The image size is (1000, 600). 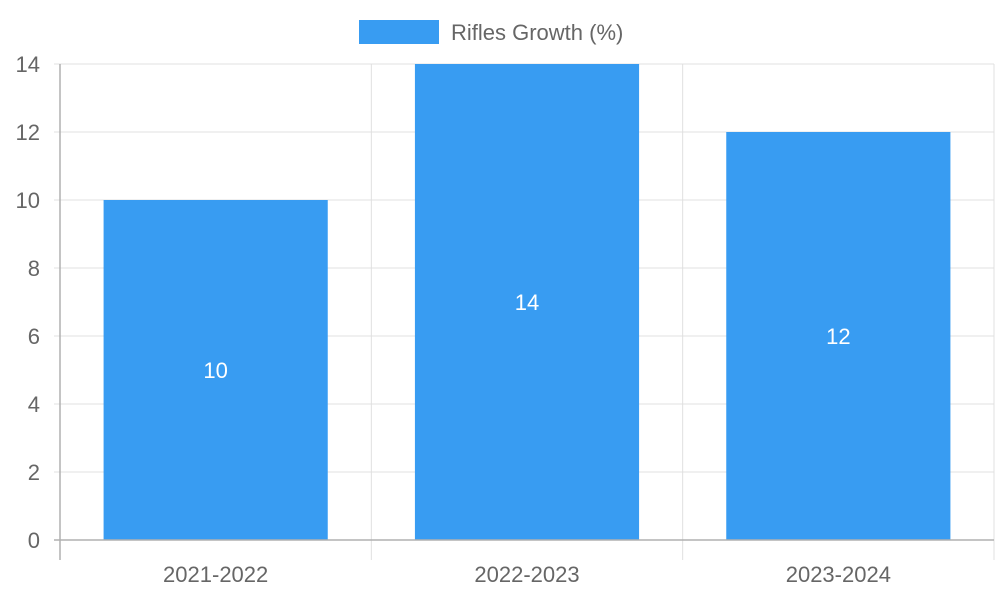 I want to click on legend-label: Rifles Growth (%), so click(x=537, y=32).